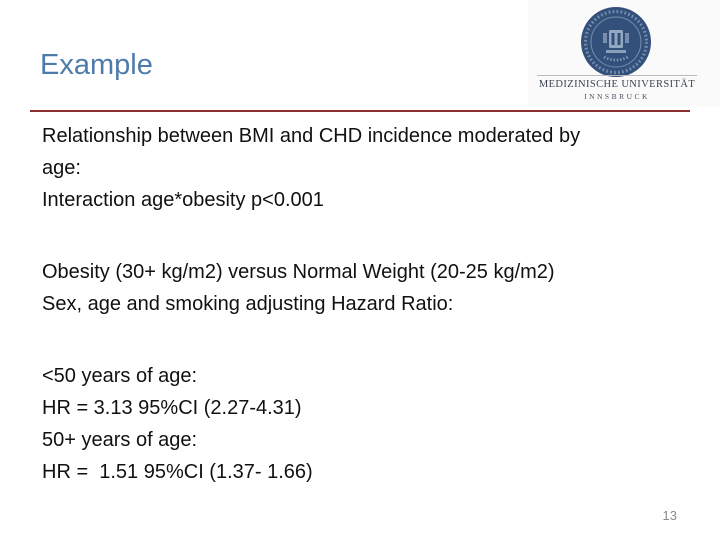  Describe the element at coordinates (172, 408) in the screenshot. I see `text-line: HR = 3.13 95%CI (2.27-4.31)` at that location.